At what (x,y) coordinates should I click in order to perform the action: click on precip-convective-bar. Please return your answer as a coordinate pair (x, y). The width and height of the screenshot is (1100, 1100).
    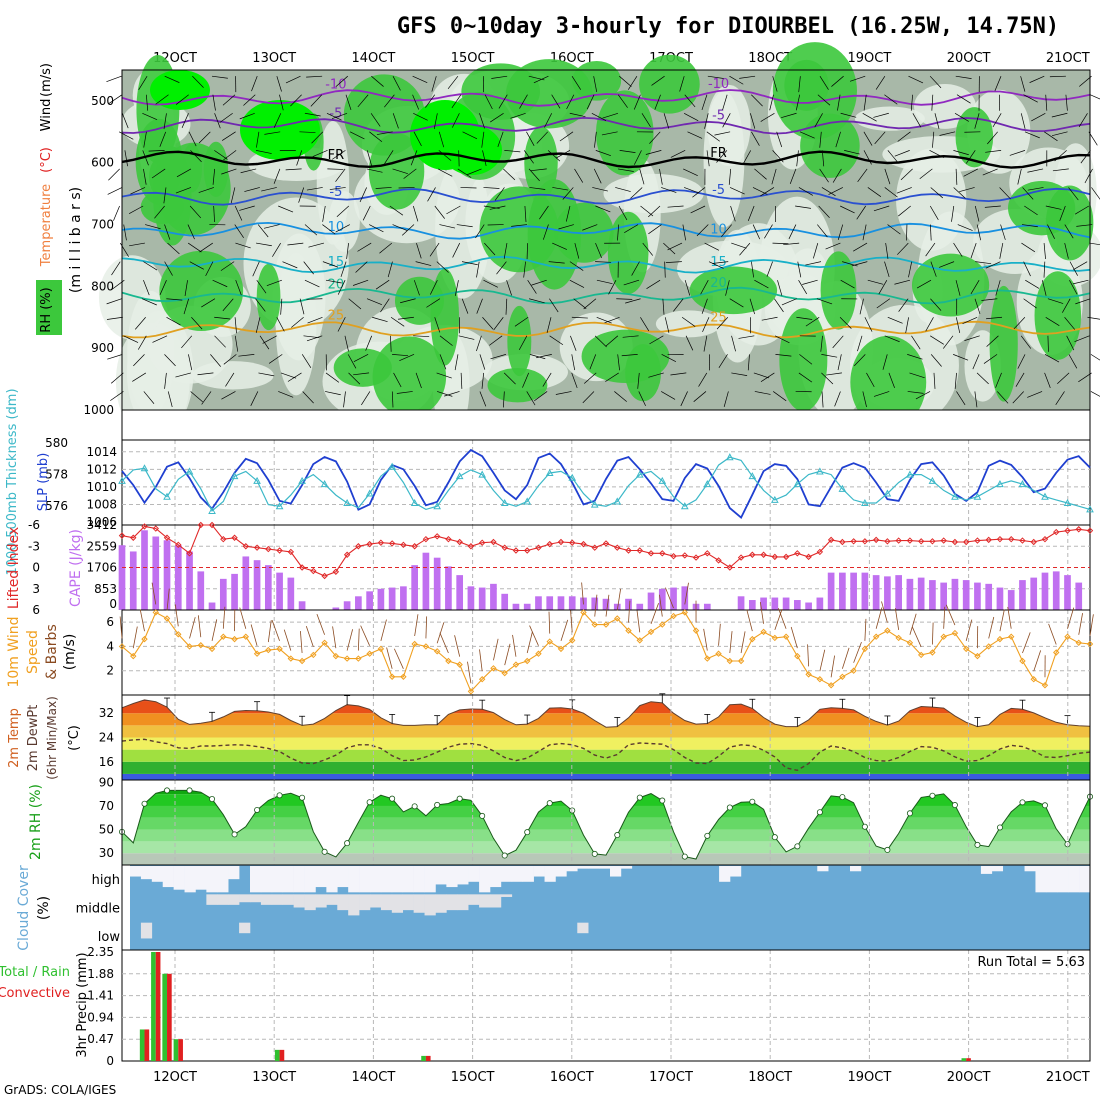
    Looking at the image, I should click on (147, 1045).